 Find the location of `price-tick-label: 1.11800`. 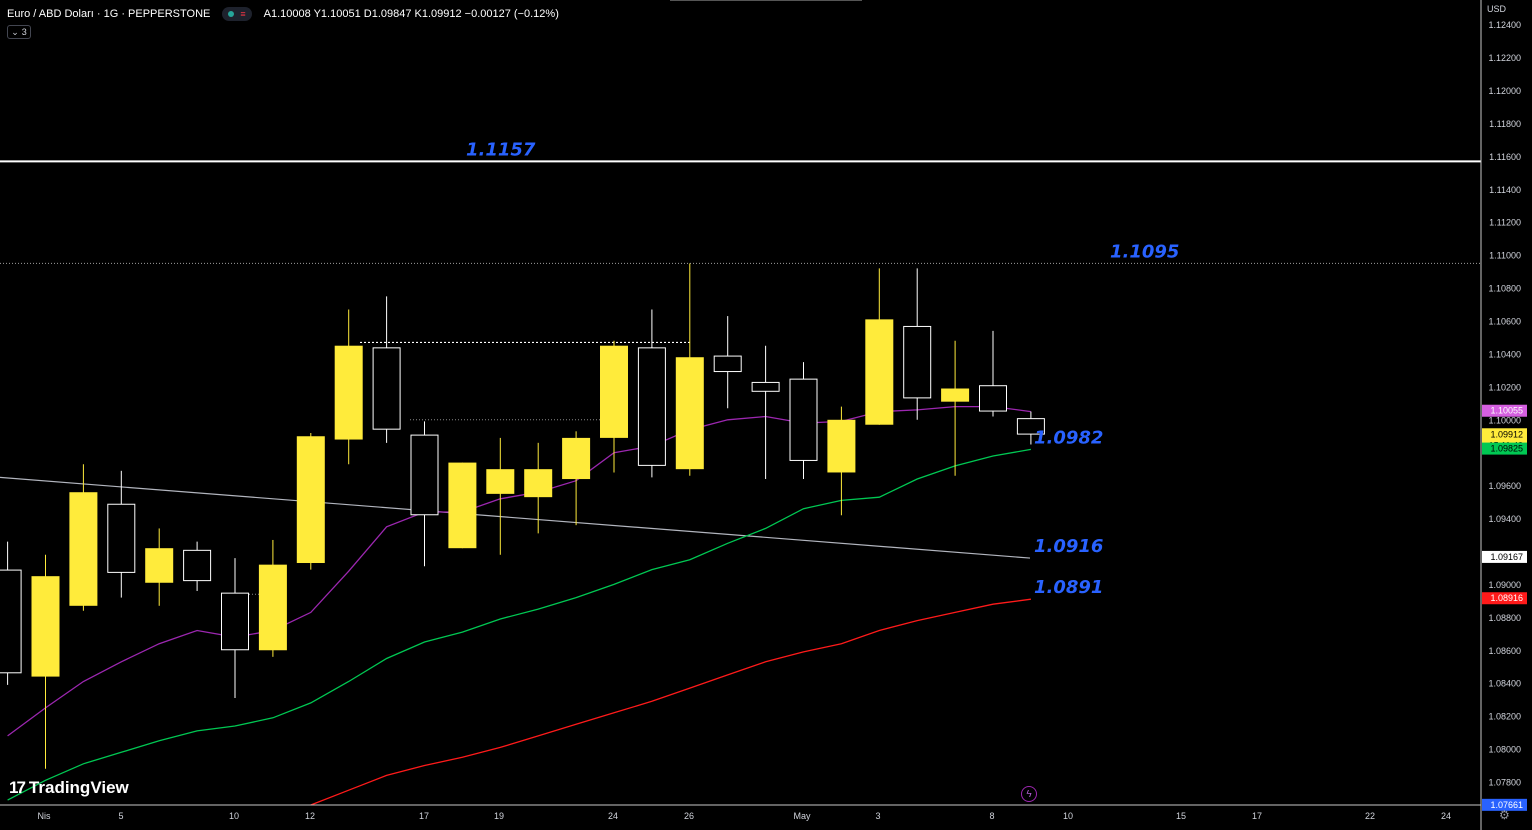

price-tick-label: 1.11800 is located at coordinates (1505, 124).